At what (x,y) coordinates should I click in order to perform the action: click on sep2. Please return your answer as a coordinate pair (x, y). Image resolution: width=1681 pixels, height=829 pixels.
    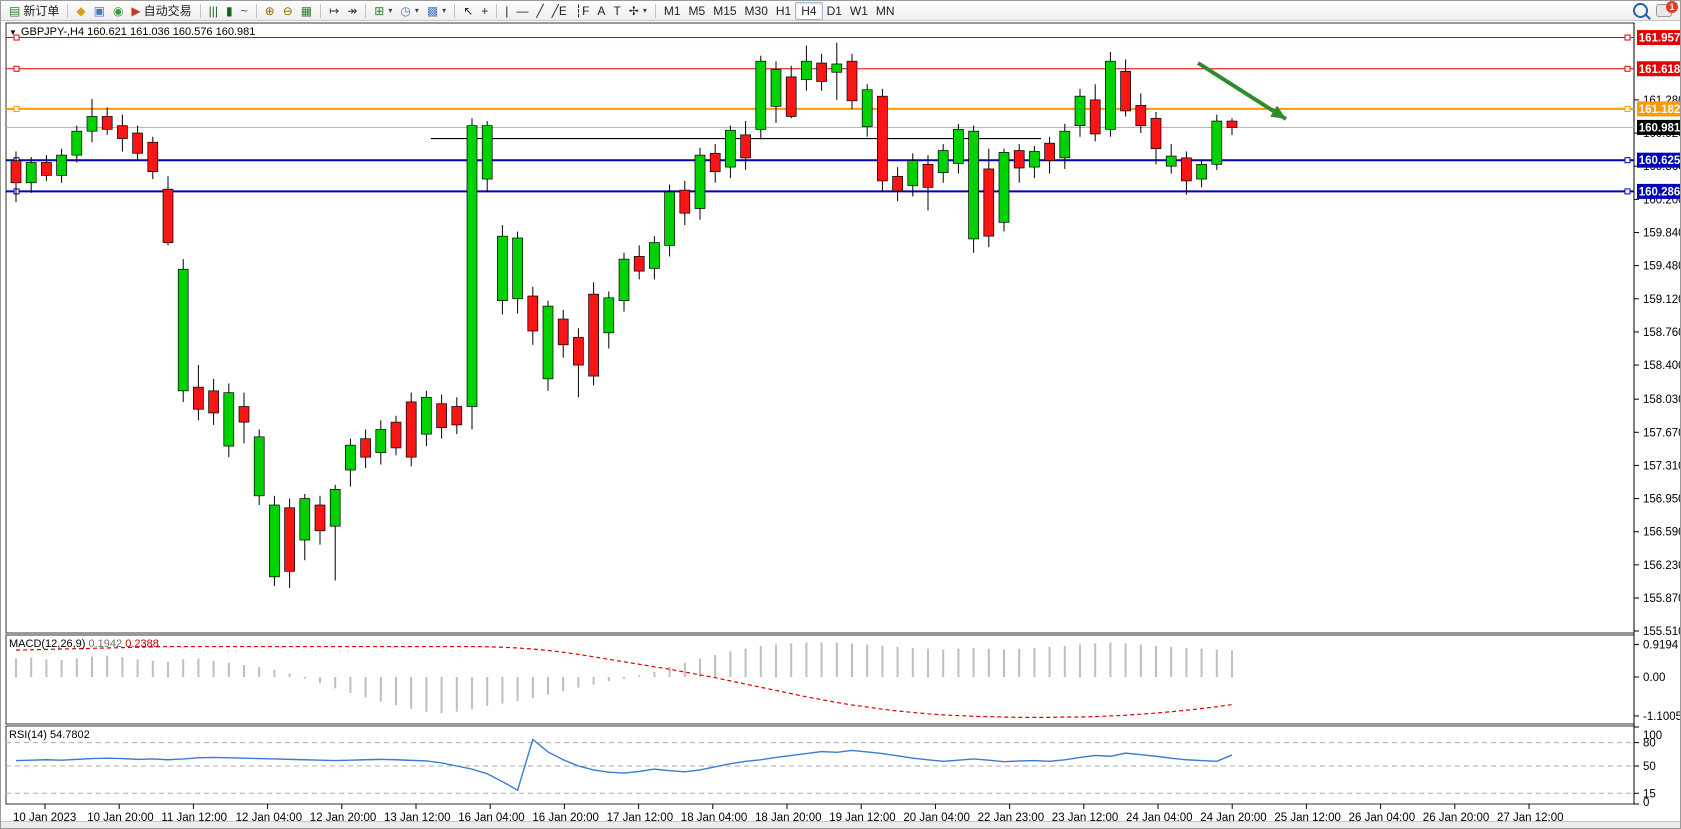
    Looking at the image, I should click on (200, 10).